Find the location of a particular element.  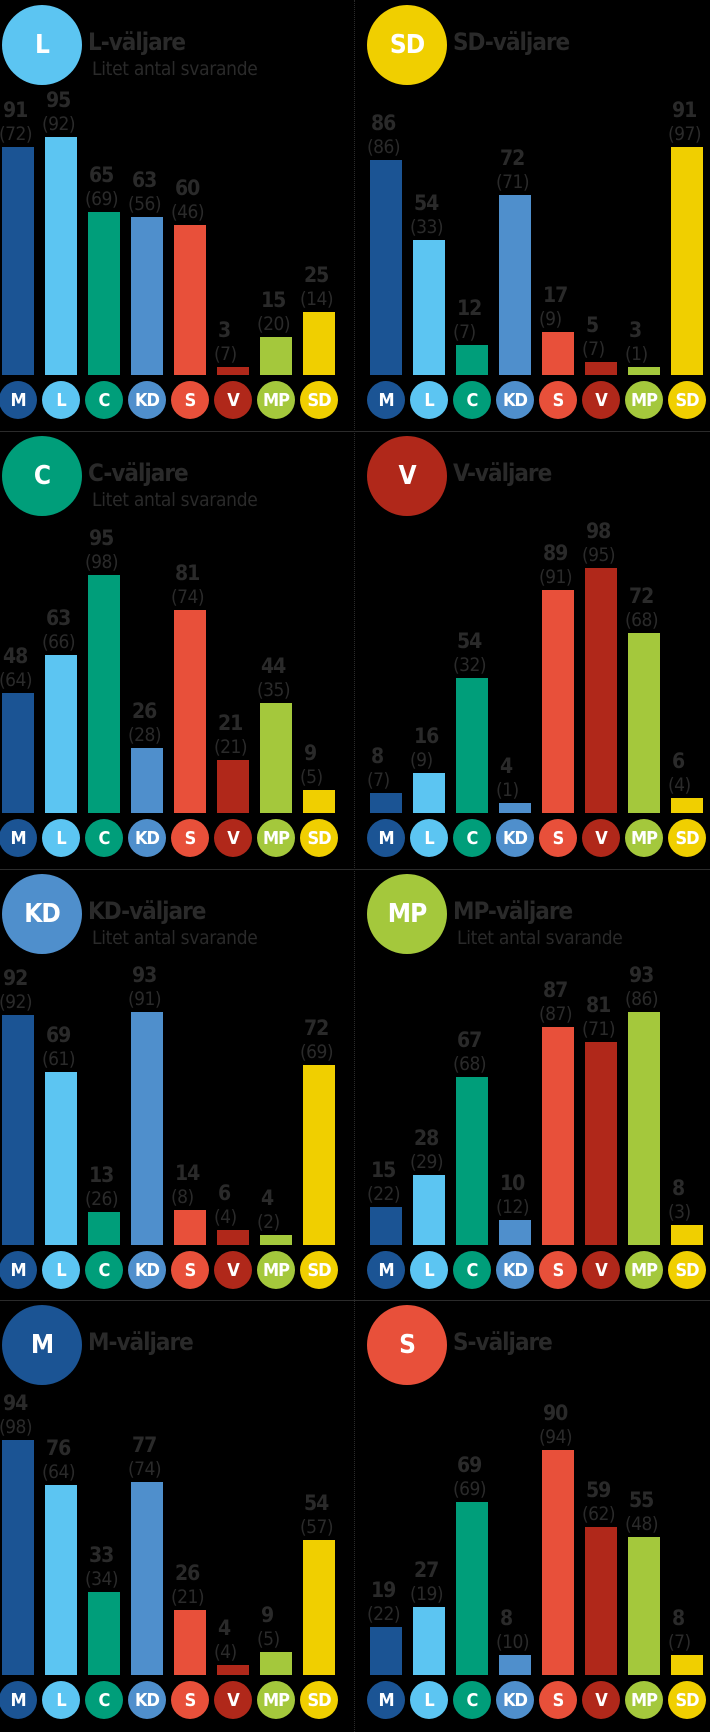

current-value-label: 87 is located at coordinates (555, 990).